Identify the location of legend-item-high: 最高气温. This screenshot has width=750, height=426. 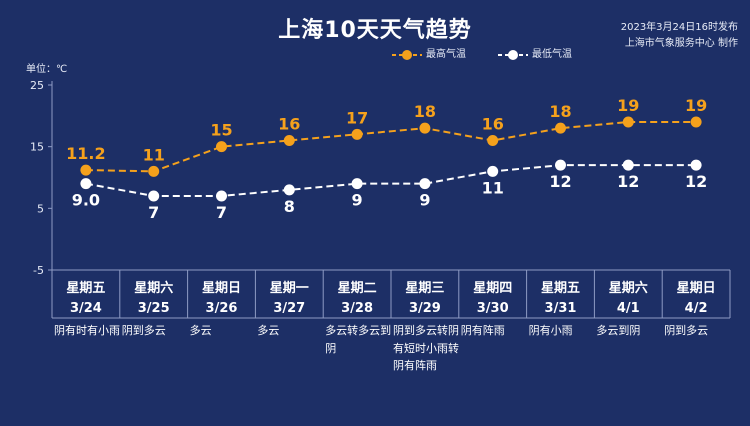
(428, 55).